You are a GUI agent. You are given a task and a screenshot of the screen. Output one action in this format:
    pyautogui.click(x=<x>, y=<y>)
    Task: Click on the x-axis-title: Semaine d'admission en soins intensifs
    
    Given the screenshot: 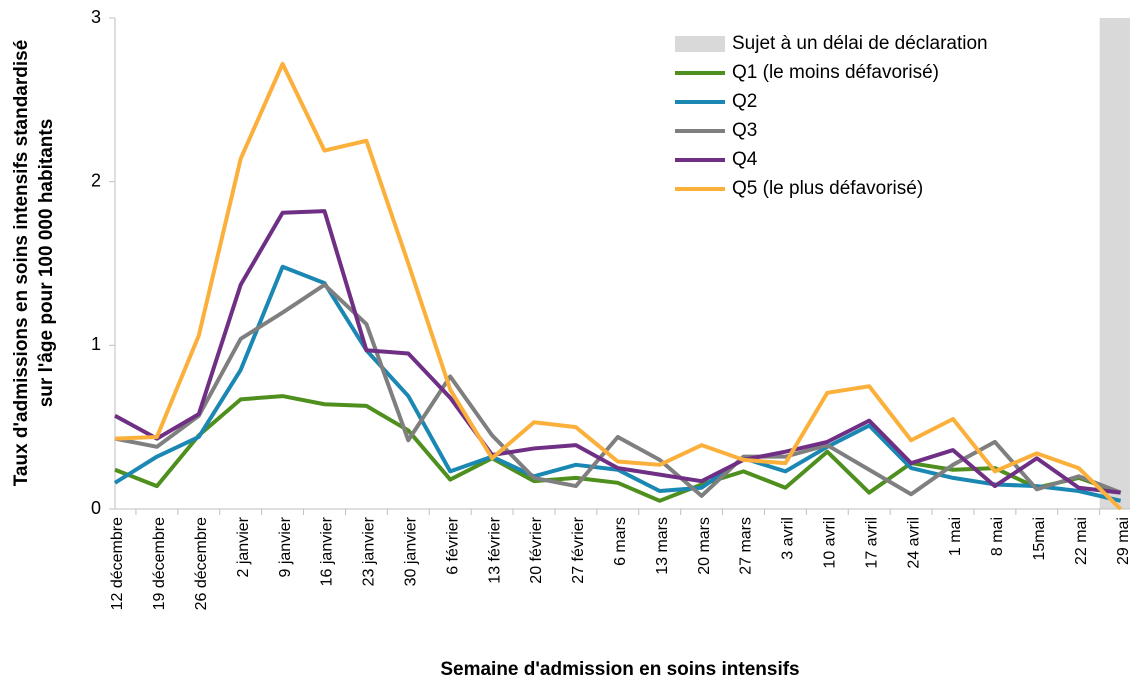 What is the action you would take?
    pyautogui.click(x=619, y=669)
    